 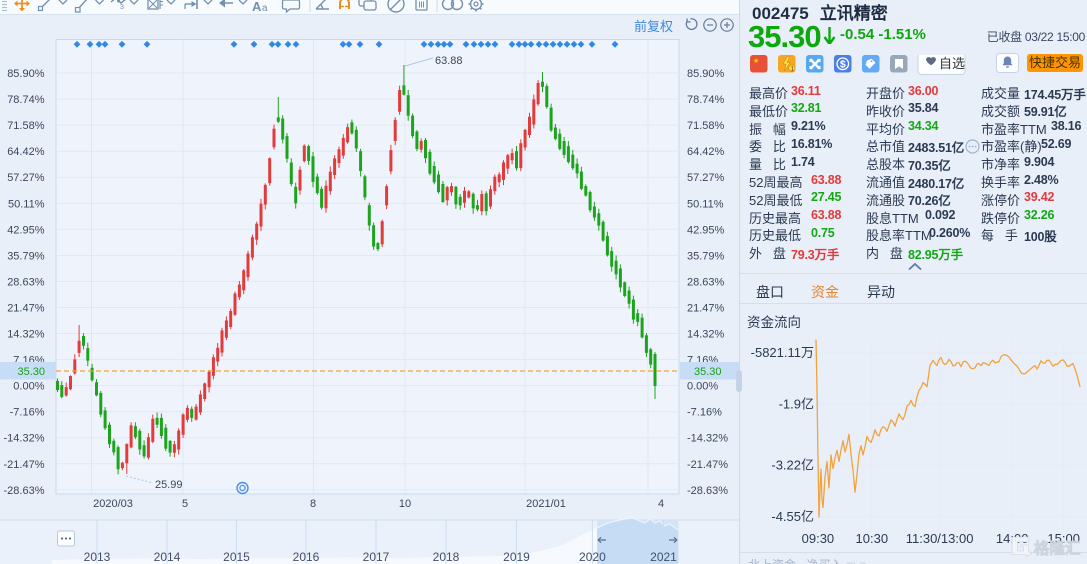 I want to click on svg-text: 2019, so click(x=516, y=557).